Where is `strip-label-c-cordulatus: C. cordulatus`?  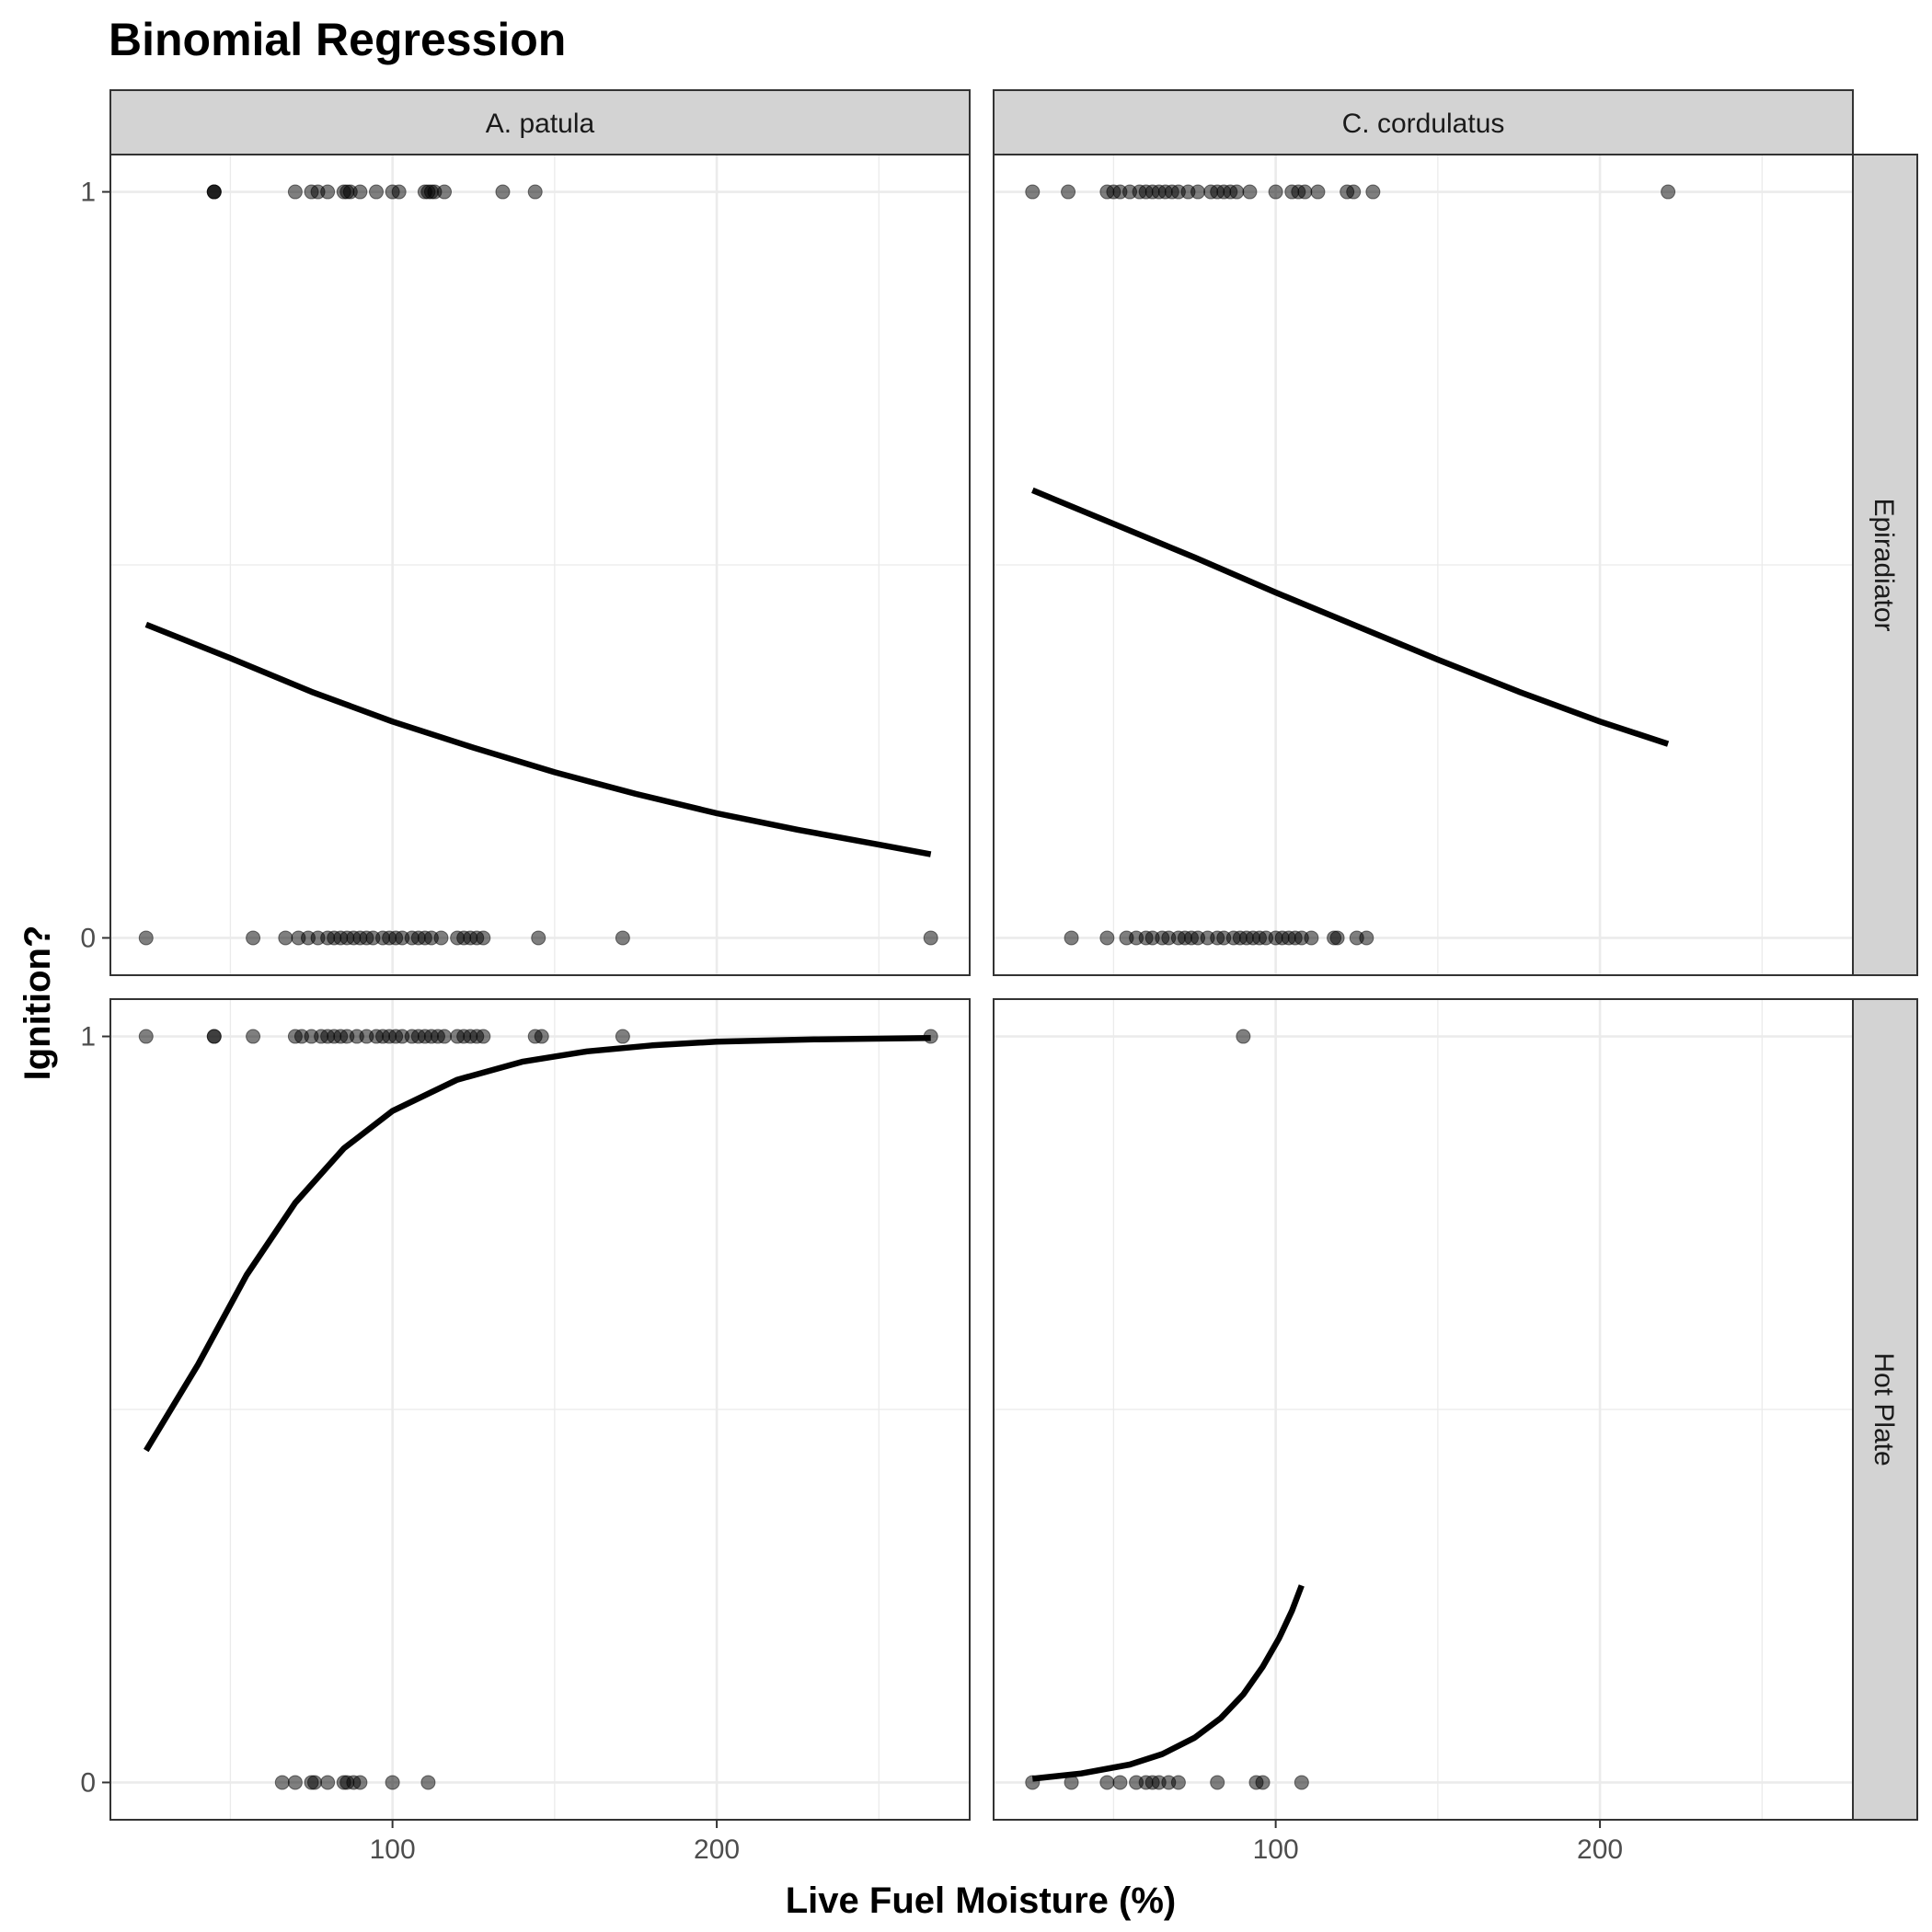
strip-label-c-cordulatus: C. cordulatus is located at coordinates (1423, 124).